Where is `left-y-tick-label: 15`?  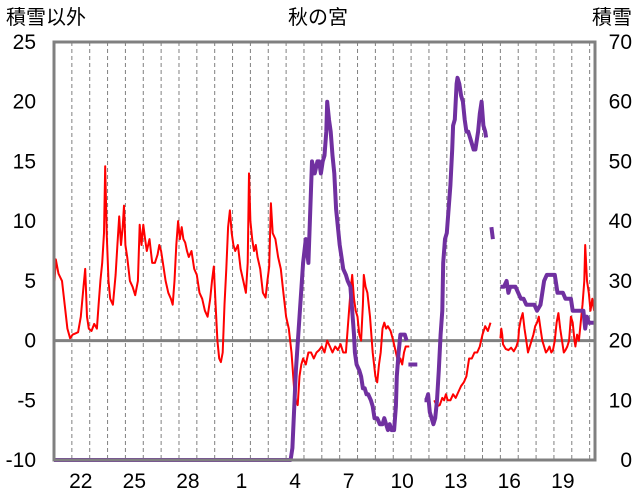
left-y-tick-label: 15 is located at coordinates (24, 161).